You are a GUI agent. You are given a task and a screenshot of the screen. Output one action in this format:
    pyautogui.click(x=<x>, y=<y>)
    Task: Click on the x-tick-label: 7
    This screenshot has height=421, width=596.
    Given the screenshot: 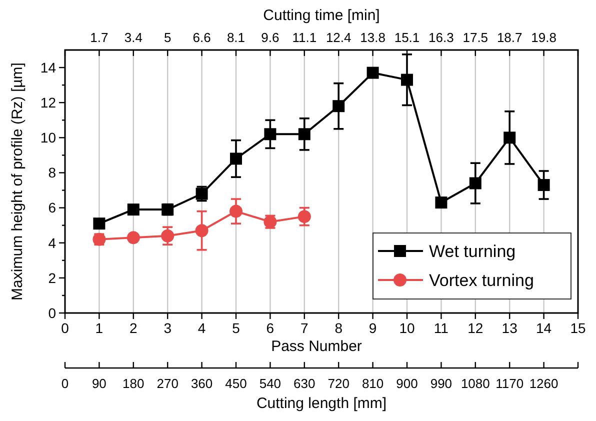 What is the action you would take?
    pyautogui.click(x=304, y=328)
    